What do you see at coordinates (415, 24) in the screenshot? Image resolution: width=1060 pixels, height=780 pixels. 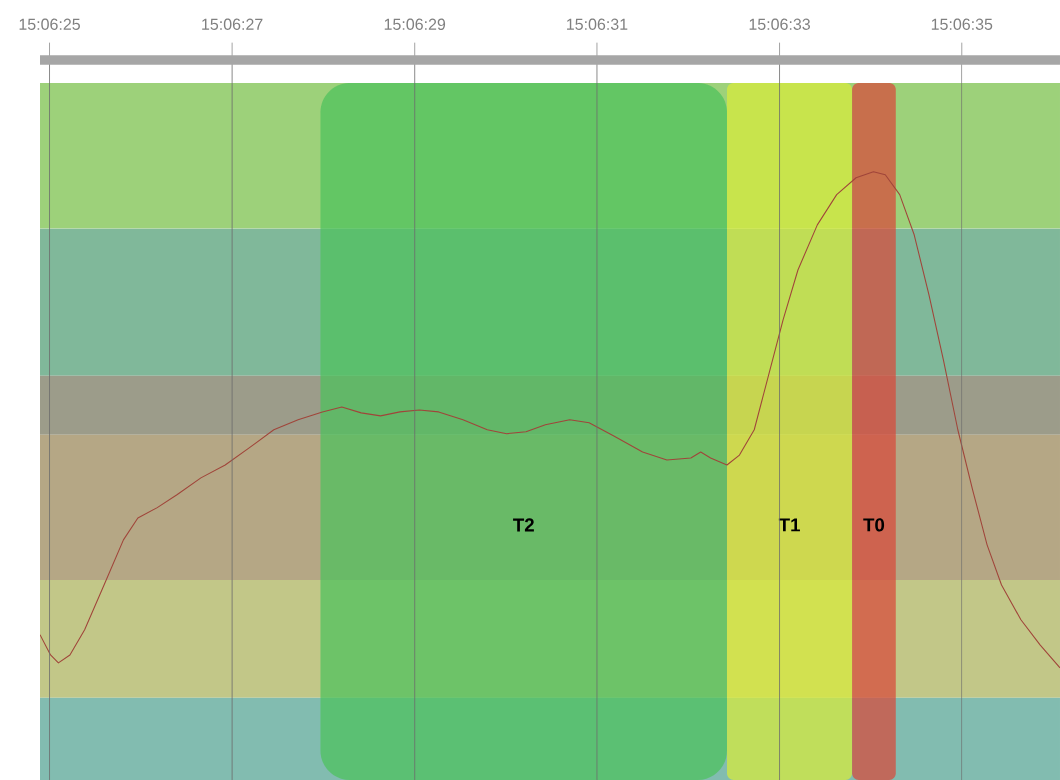 I see `x-tick-label: 15:06:29` at bounding box center [415, 24].